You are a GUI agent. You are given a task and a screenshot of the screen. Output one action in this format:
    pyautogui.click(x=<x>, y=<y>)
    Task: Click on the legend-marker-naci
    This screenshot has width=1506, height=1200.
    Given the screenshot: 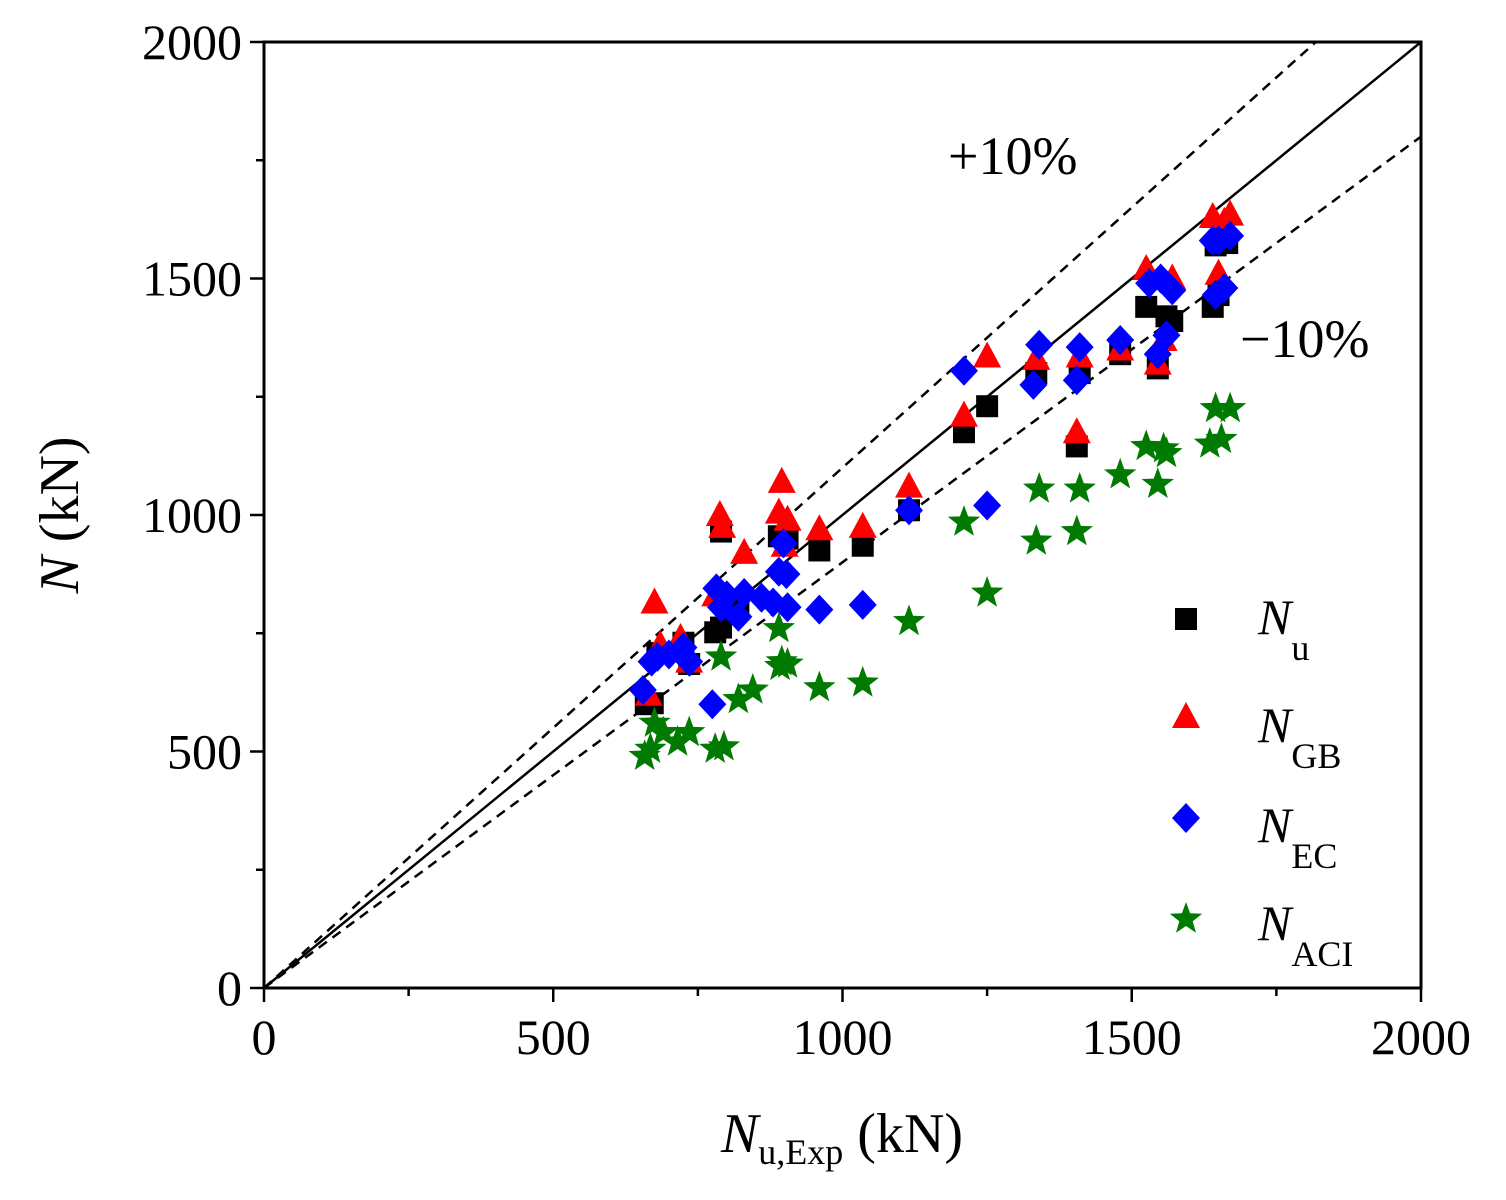 What is the action you would take?
    pyautogui.click(x=1186, y=917)
    